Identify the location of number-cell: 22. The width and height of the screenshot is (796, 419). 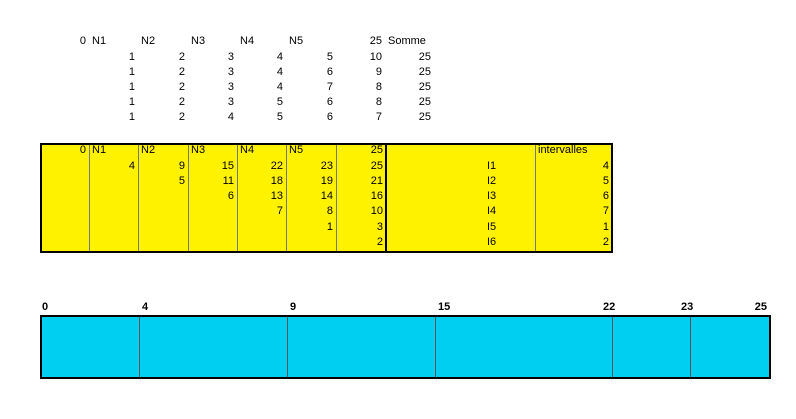
(276, 165).